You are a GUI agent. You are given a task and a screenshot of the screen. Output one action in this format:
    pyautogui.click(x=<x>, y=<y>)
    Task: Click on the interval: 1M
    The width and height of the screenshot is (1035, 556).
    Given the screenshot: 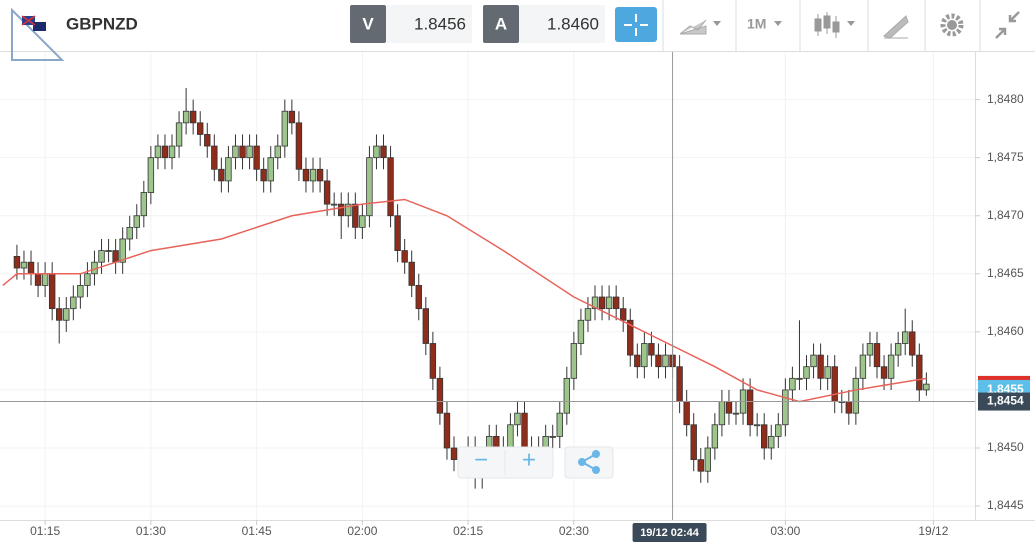 What is the action you would take?
    pyautogui.click(x=756, y=24)
    